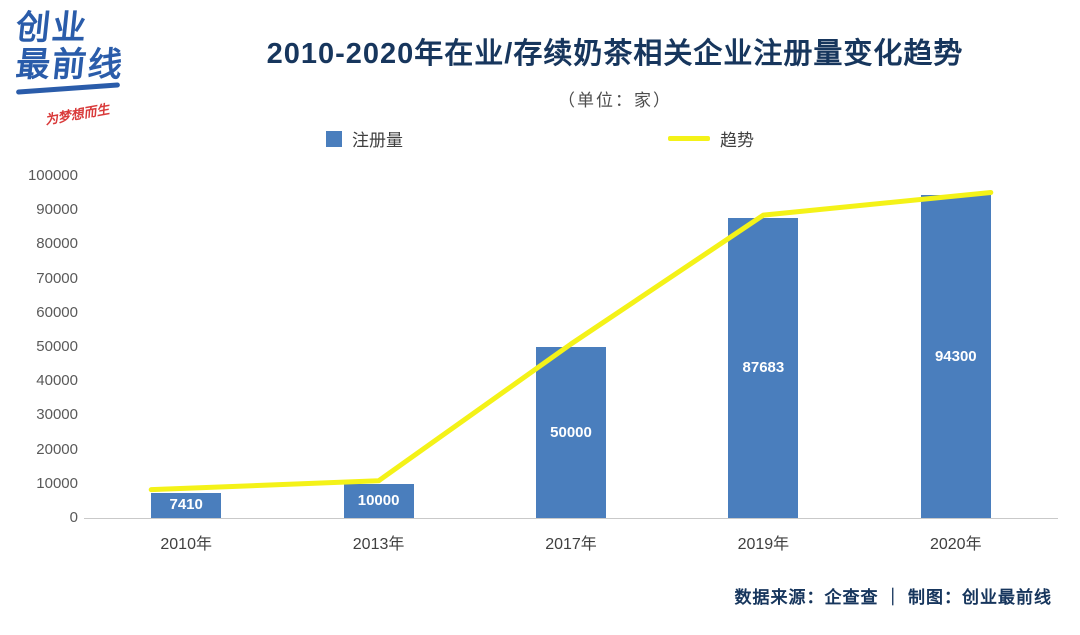 This screenshot has width=1080, height=635. I want to click on bar, so click(186, 505).